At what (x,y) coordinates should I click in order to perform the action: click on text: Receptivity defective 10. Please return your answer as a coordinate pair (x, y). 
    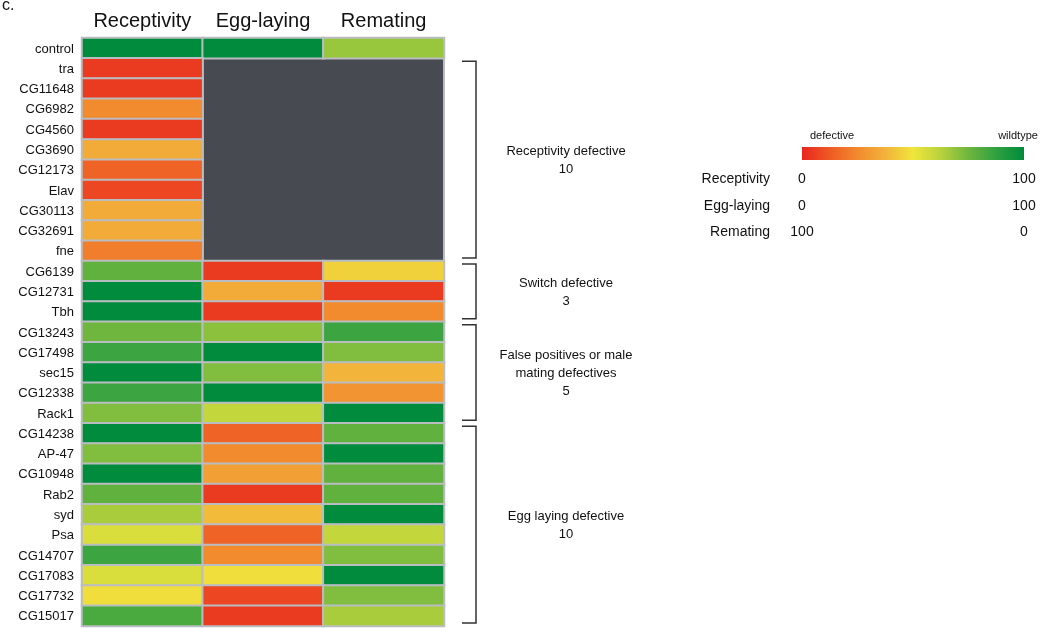
    Looking at the image, I should click on (566, 160).